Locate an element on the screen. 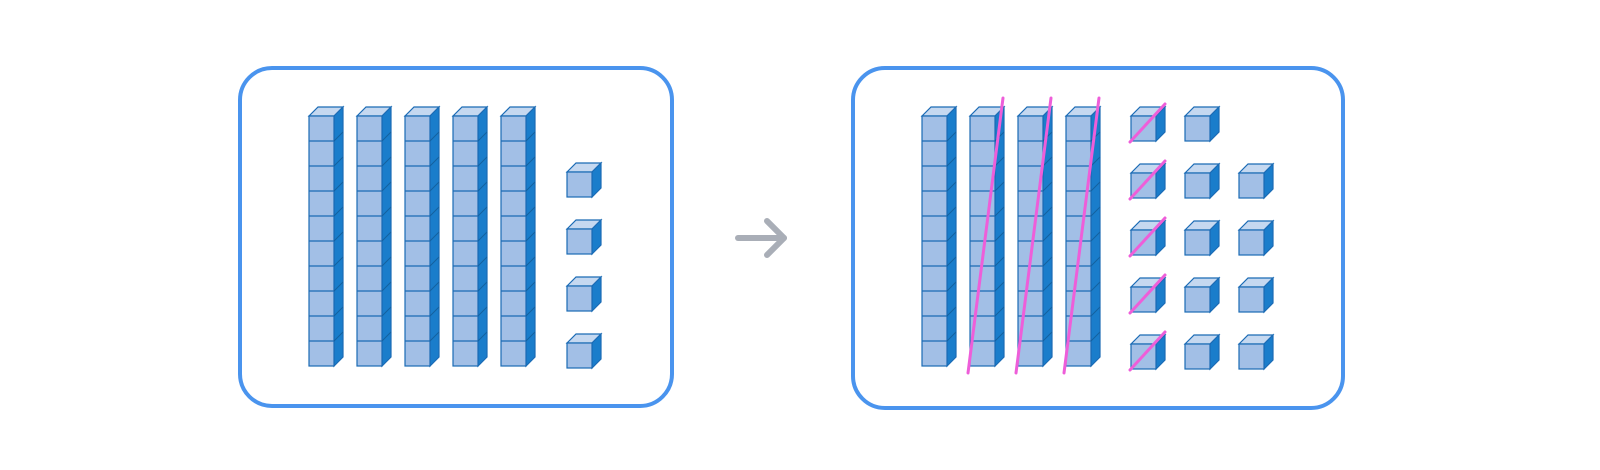 The height and width of the screenshot is (470, 1600). cross-out-marks is located at coordinates (1066, 235).